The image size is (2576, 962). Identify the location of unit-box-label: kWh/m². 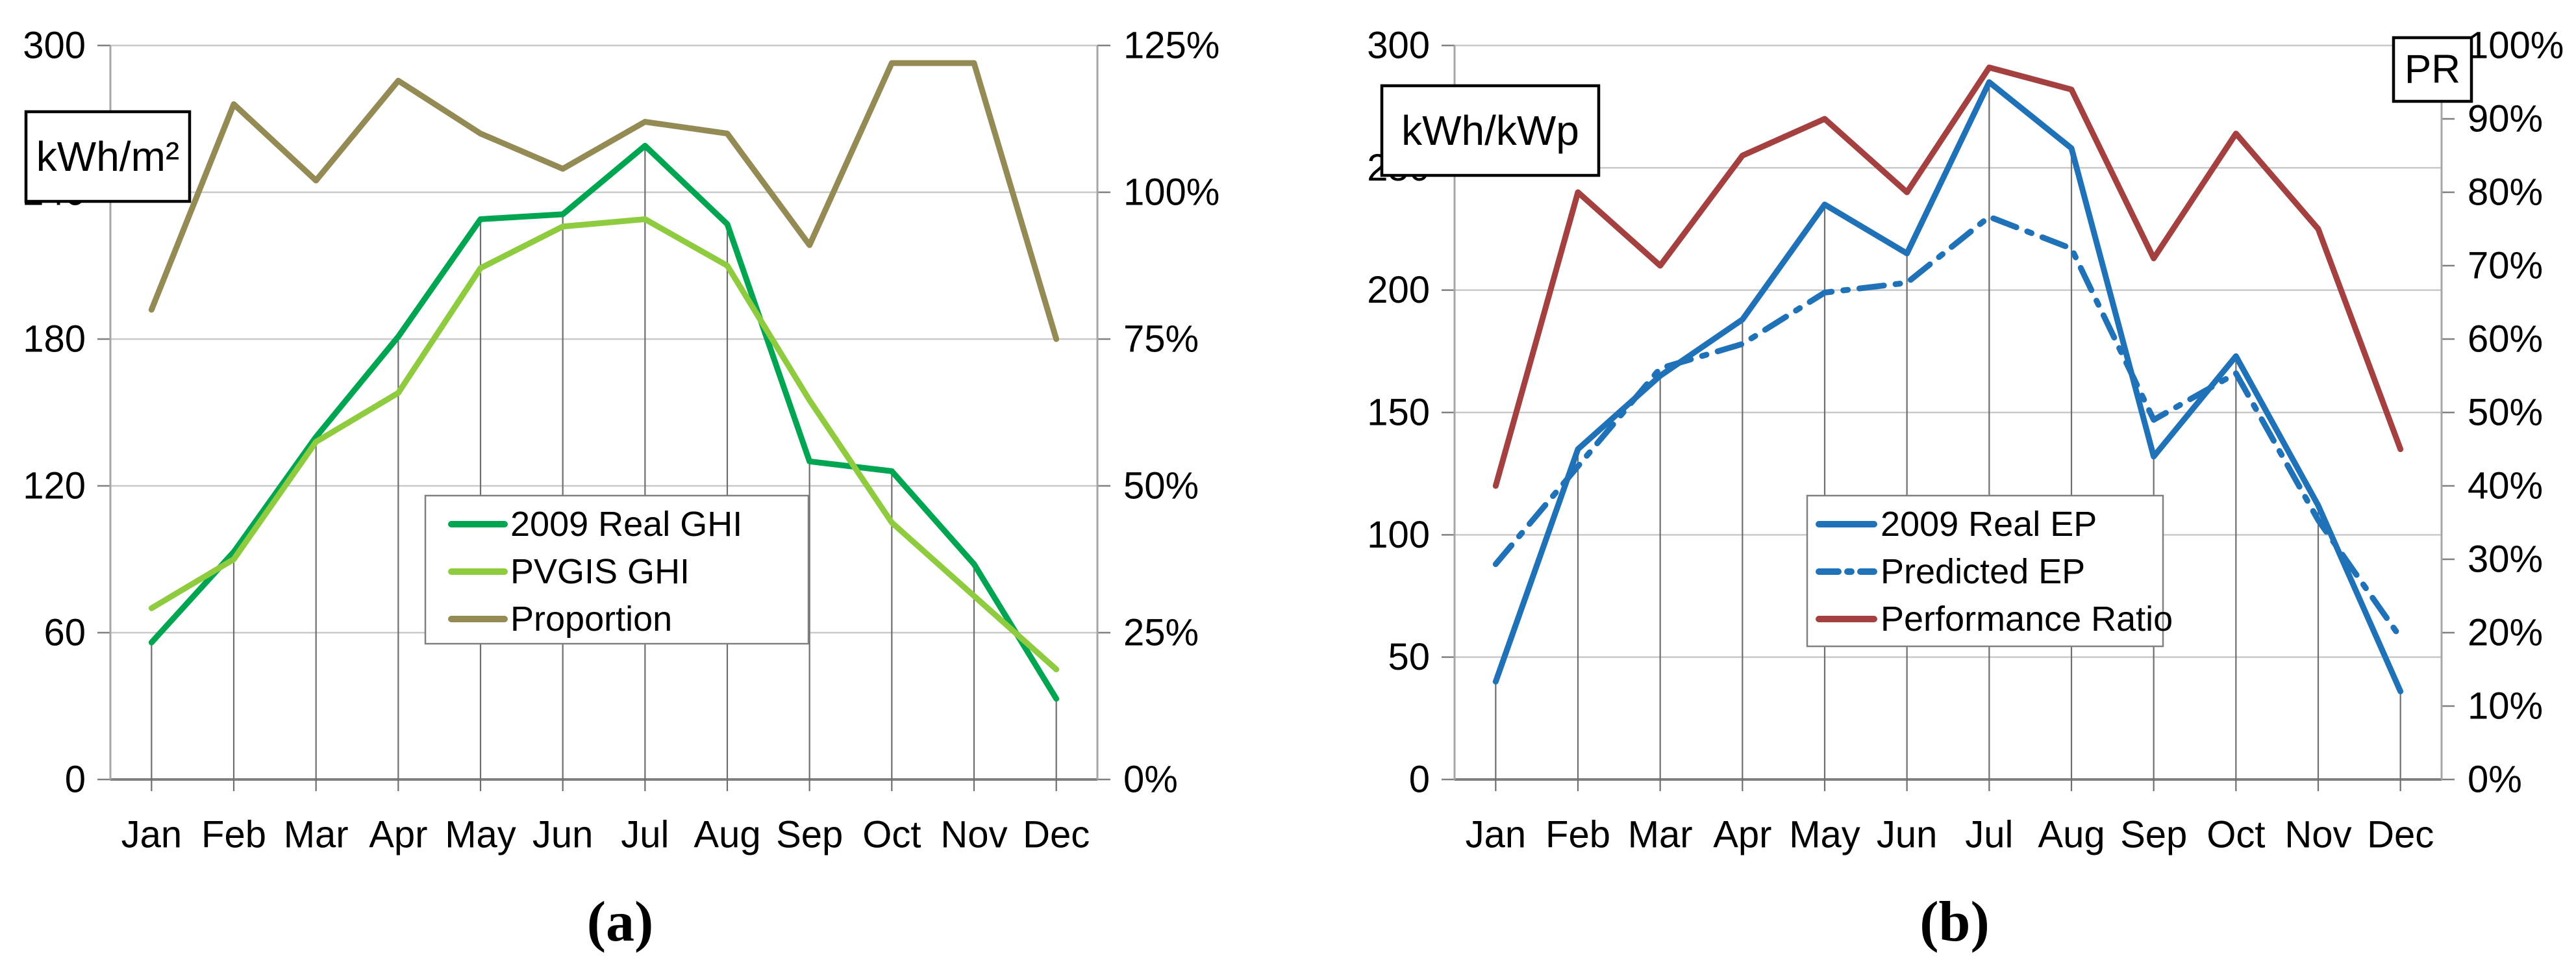
(107, 156).